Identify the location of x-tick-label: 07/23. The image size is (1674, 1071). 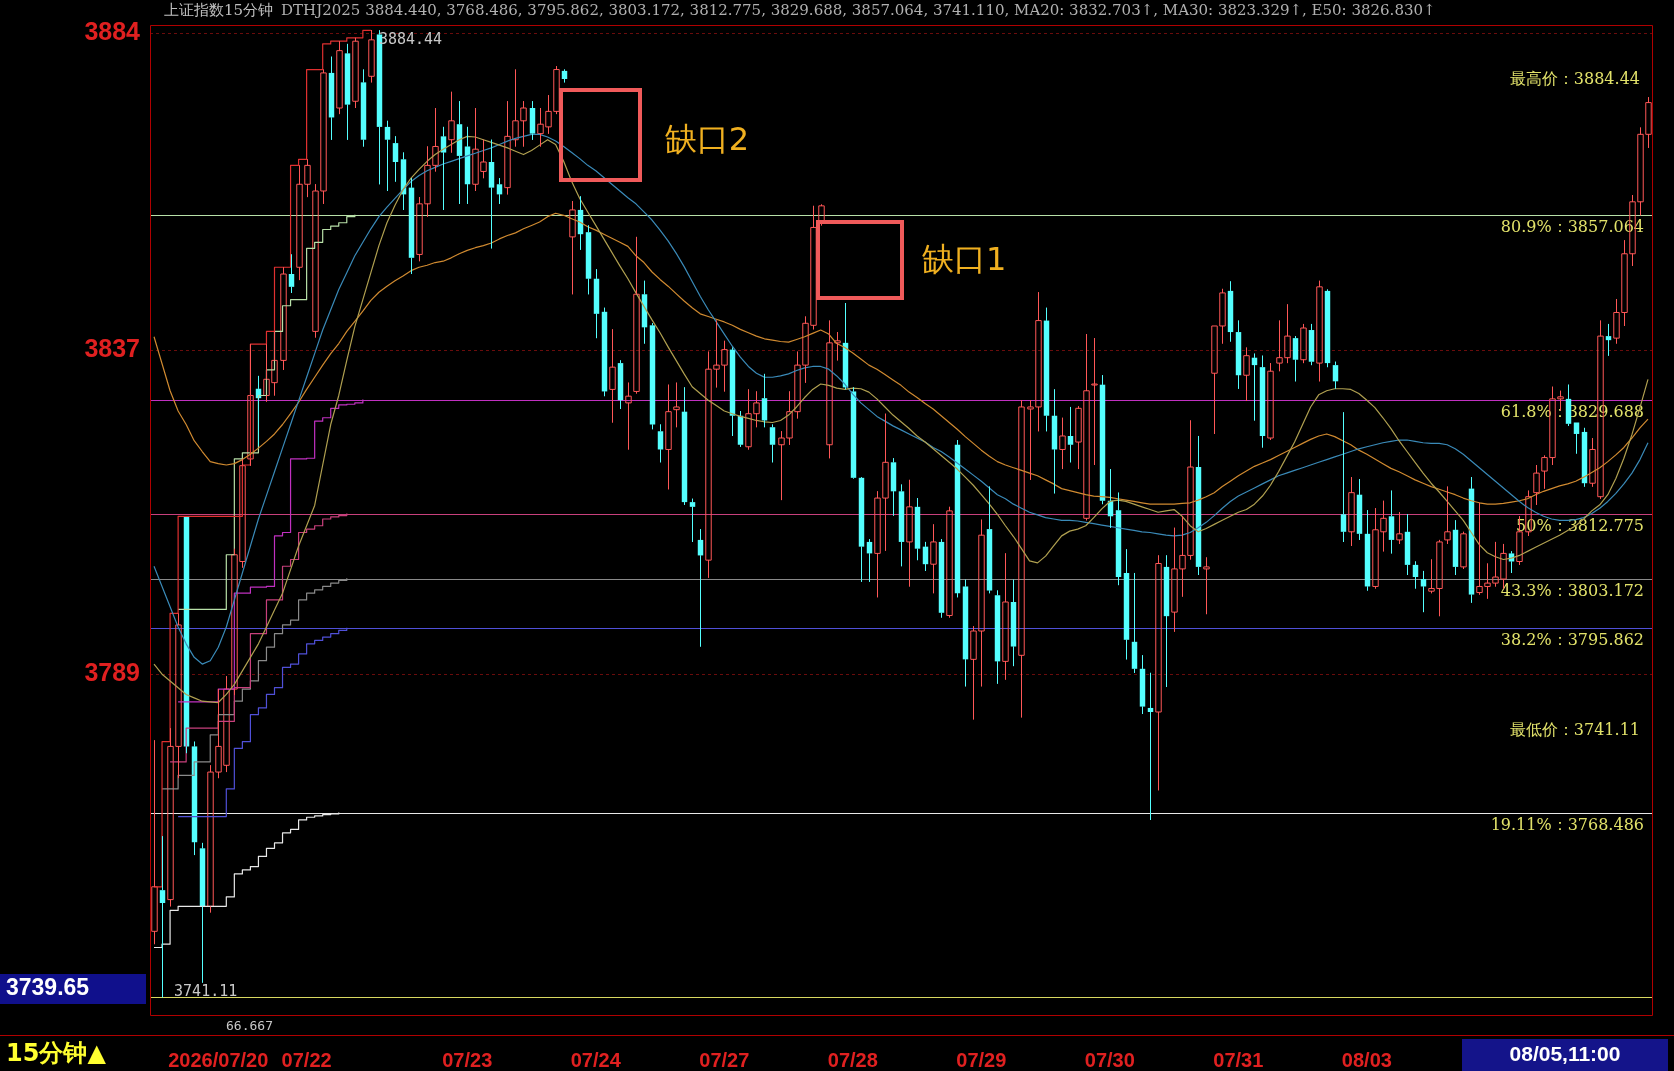
(467, 1059).